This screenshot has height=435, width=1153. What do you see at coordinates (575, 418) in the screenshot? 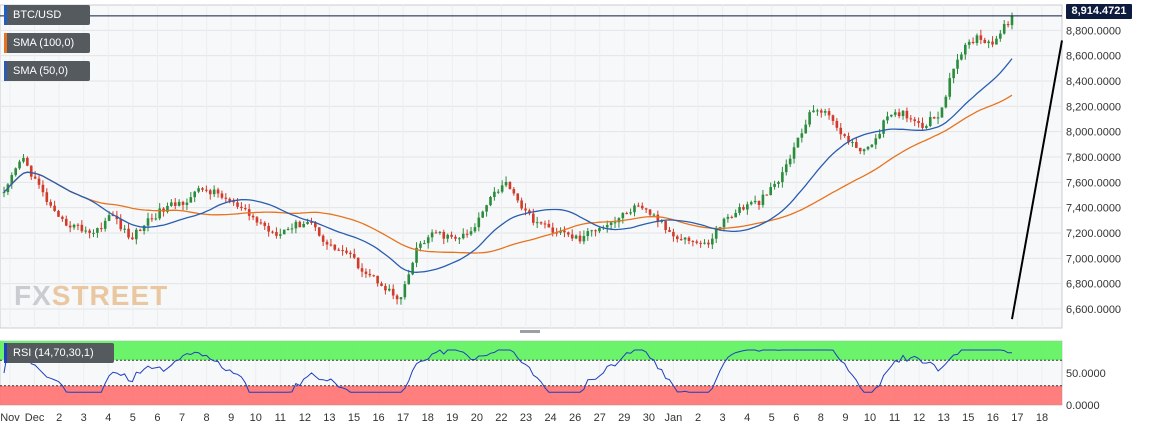
I see `x-tick-label: 26` at bounding box center [575, 418].